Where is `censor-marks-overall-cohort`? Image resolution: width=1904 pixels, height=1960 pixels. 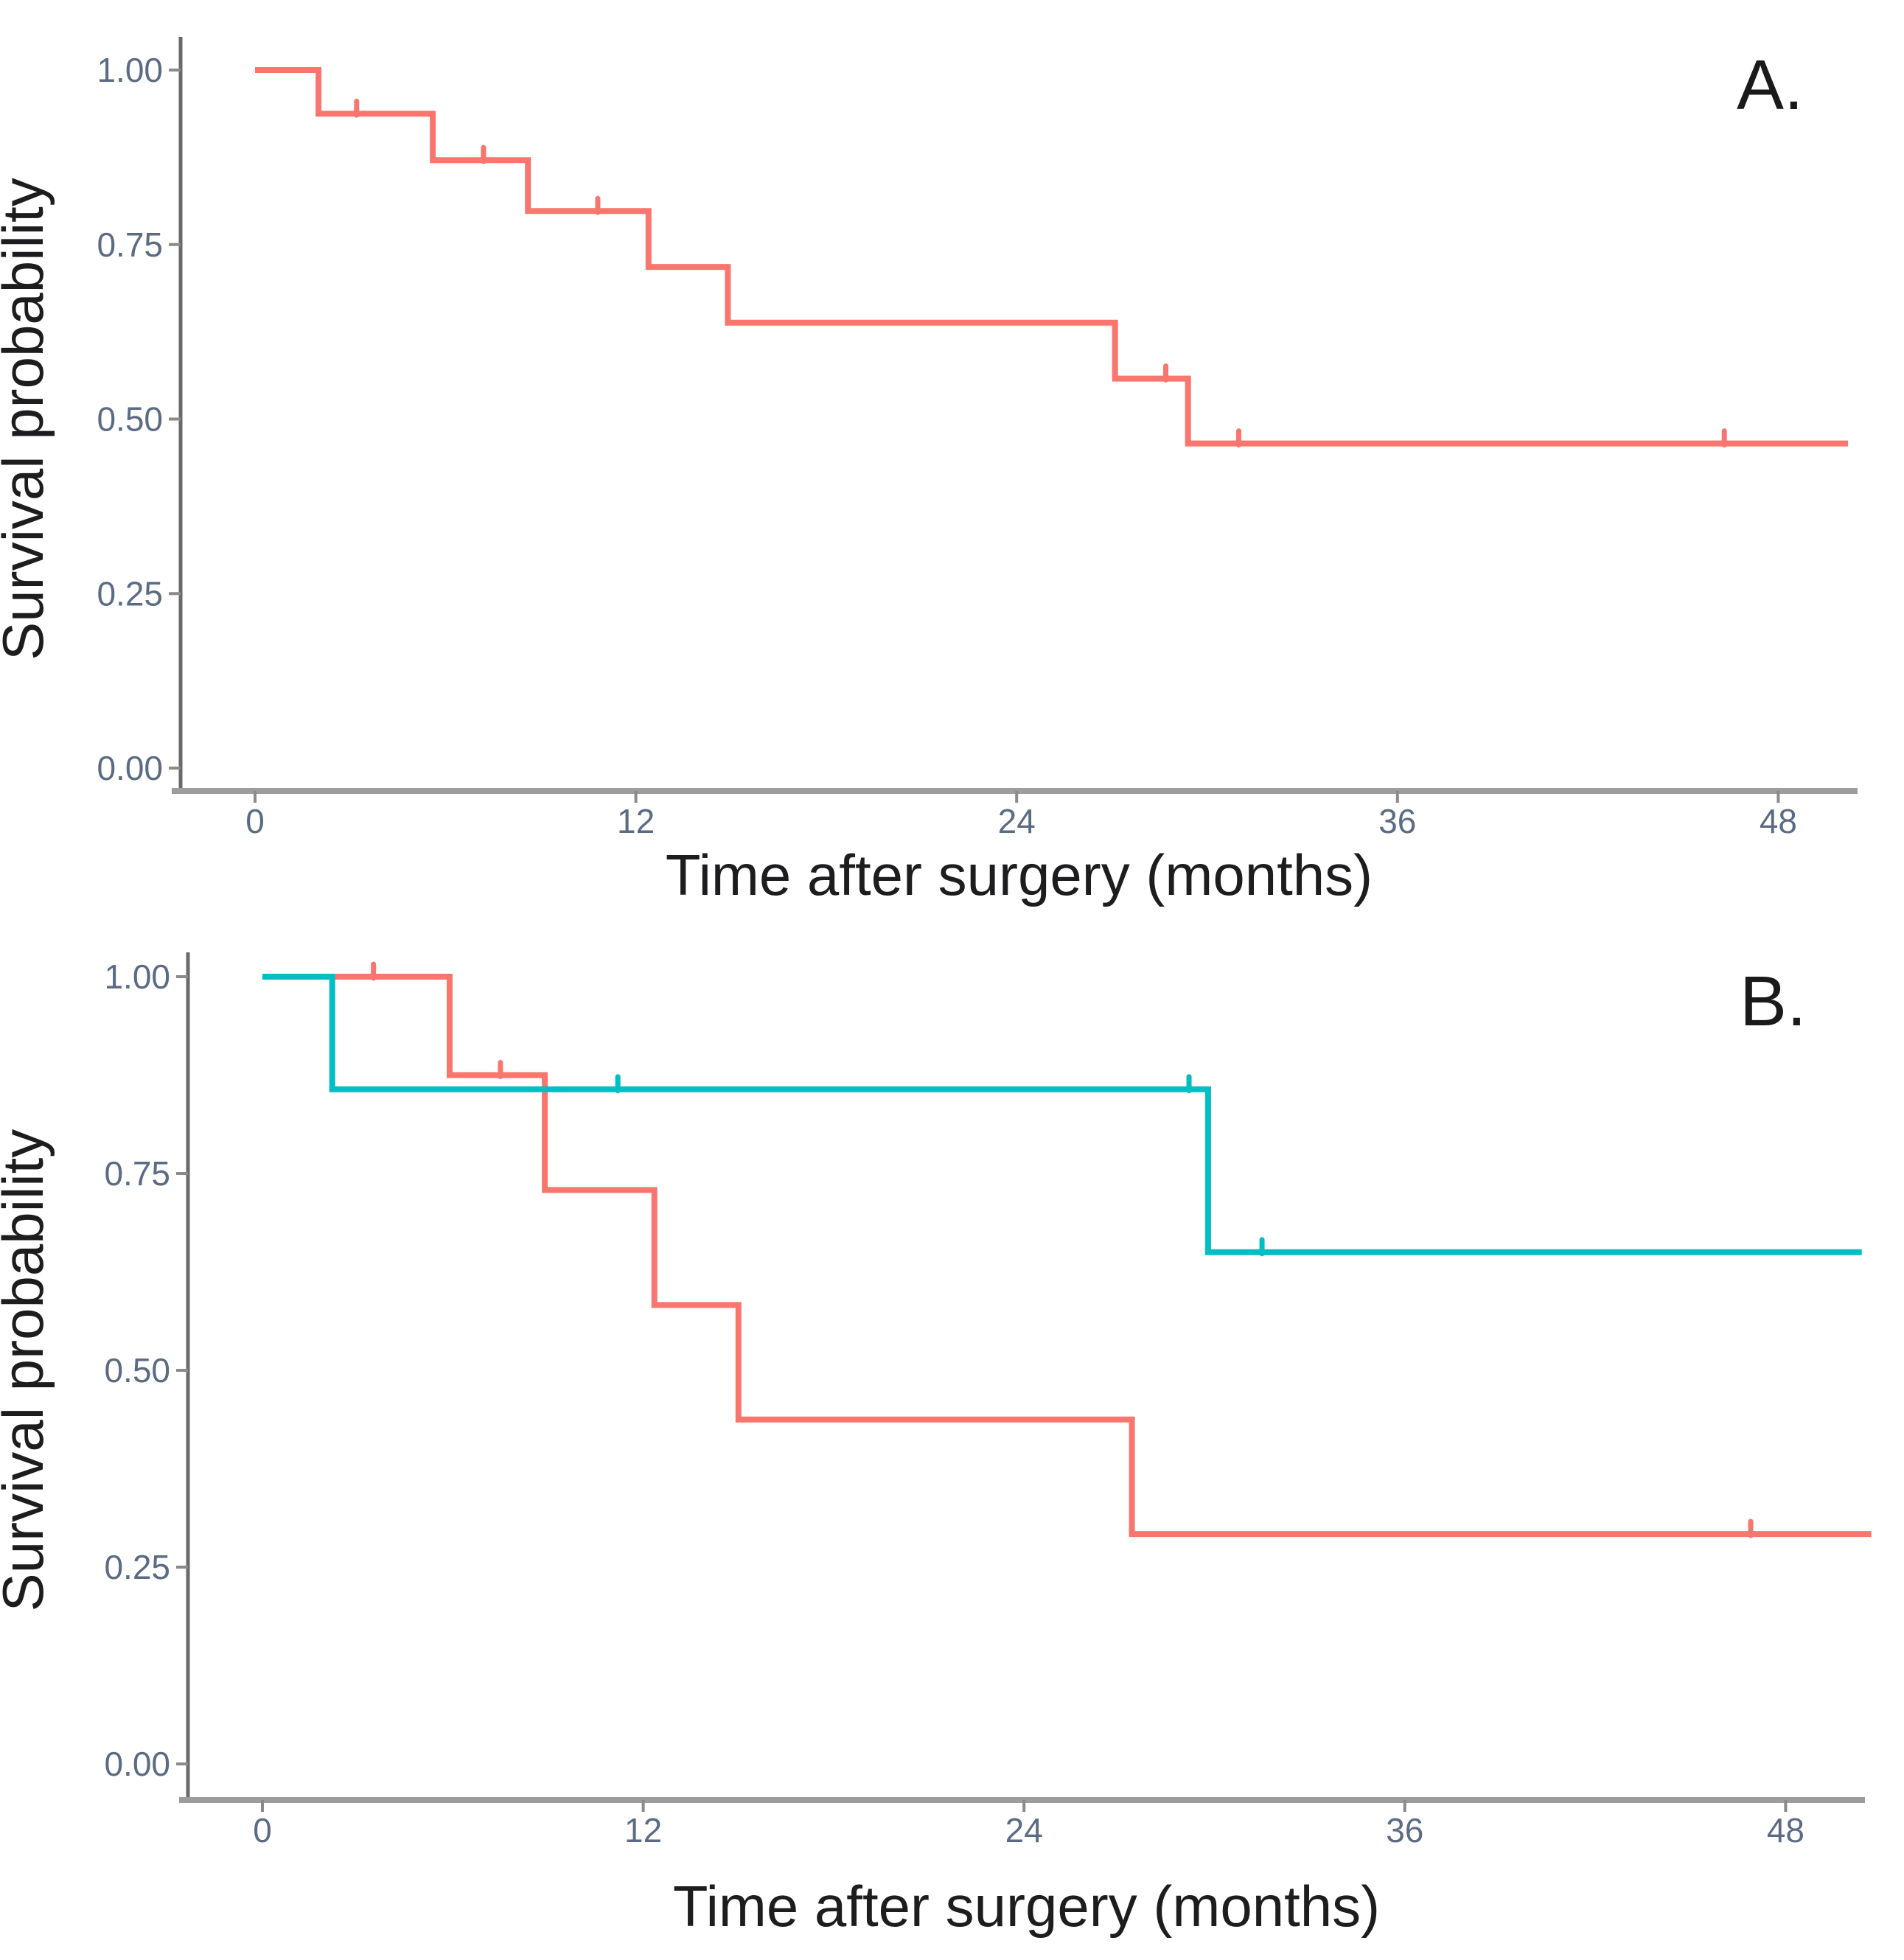 censor-marks-overall-cohort is located at coordinates (1040, 273).